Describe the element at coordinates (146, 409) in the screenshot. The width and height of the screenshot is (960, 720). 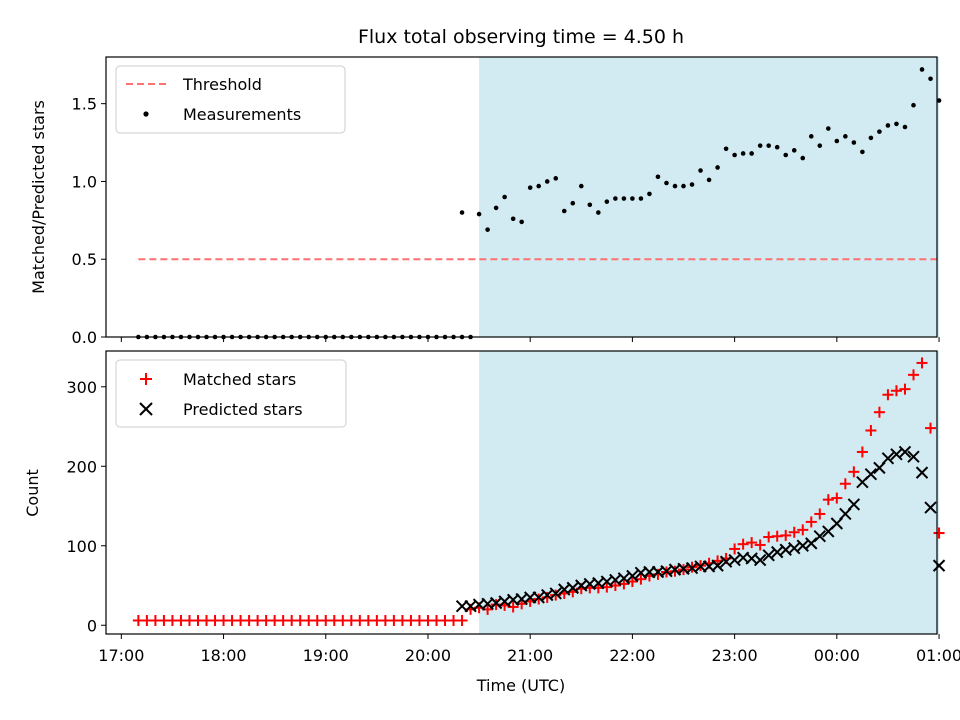
I see `predicted-legend-marker` at that location.